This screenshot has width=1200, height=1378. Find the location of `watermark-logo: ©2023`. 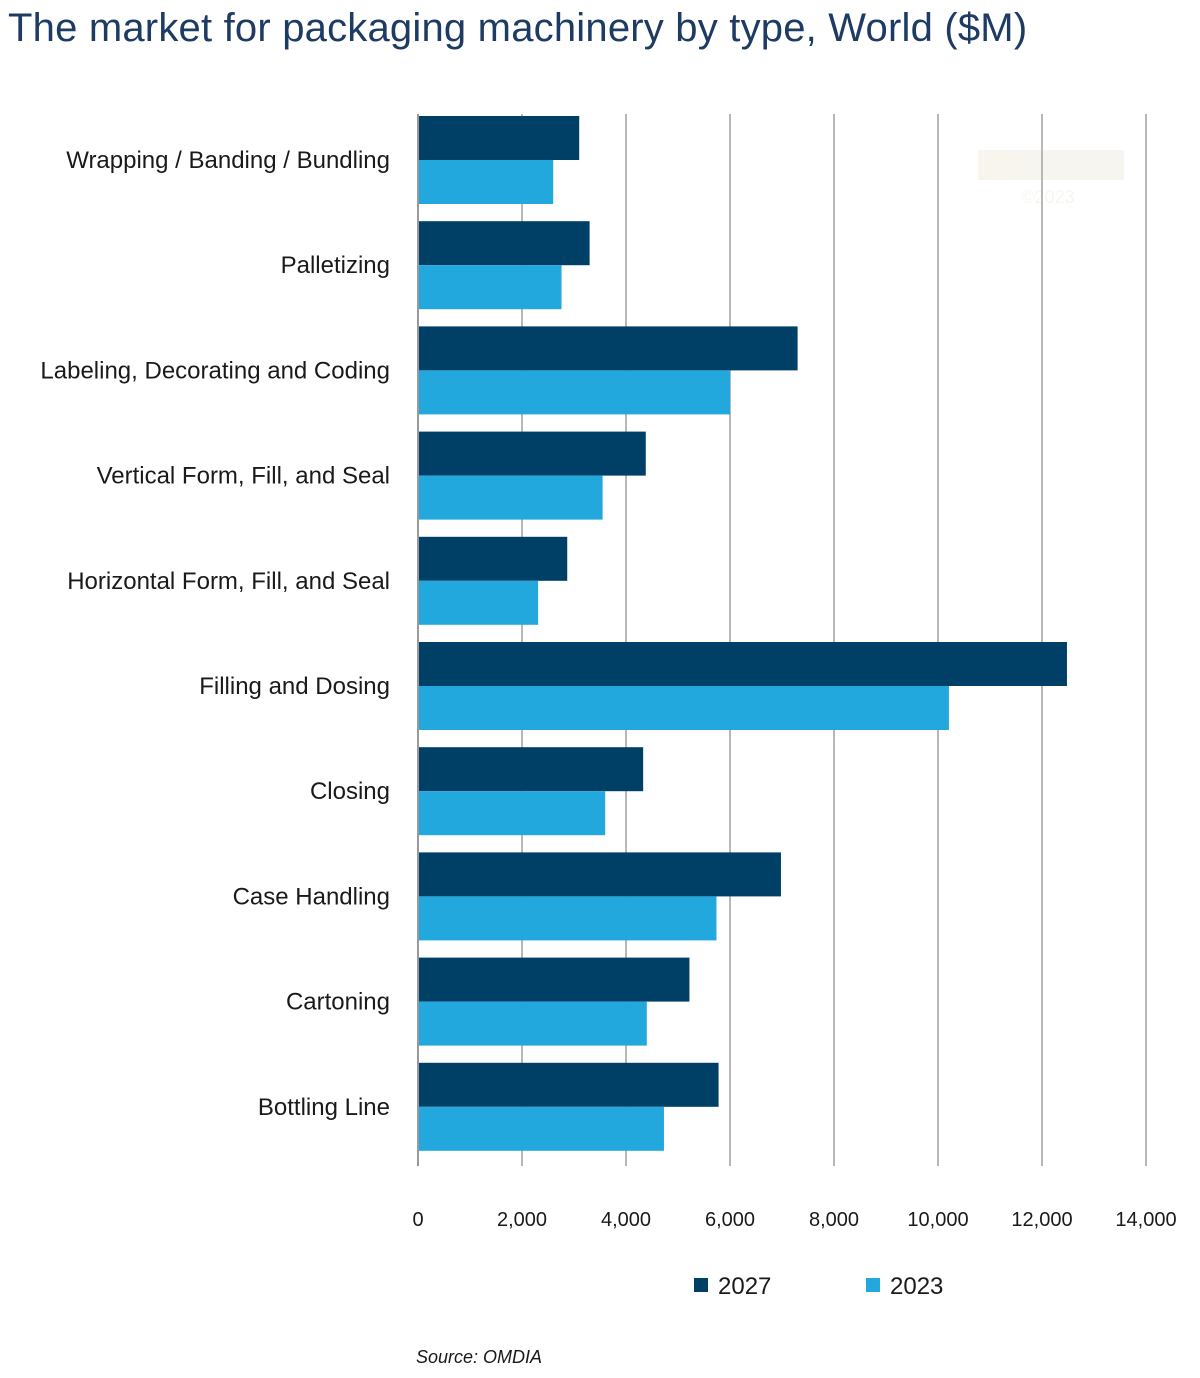

watermark-logo: ©2023 is located at coordinates (1051, 178).